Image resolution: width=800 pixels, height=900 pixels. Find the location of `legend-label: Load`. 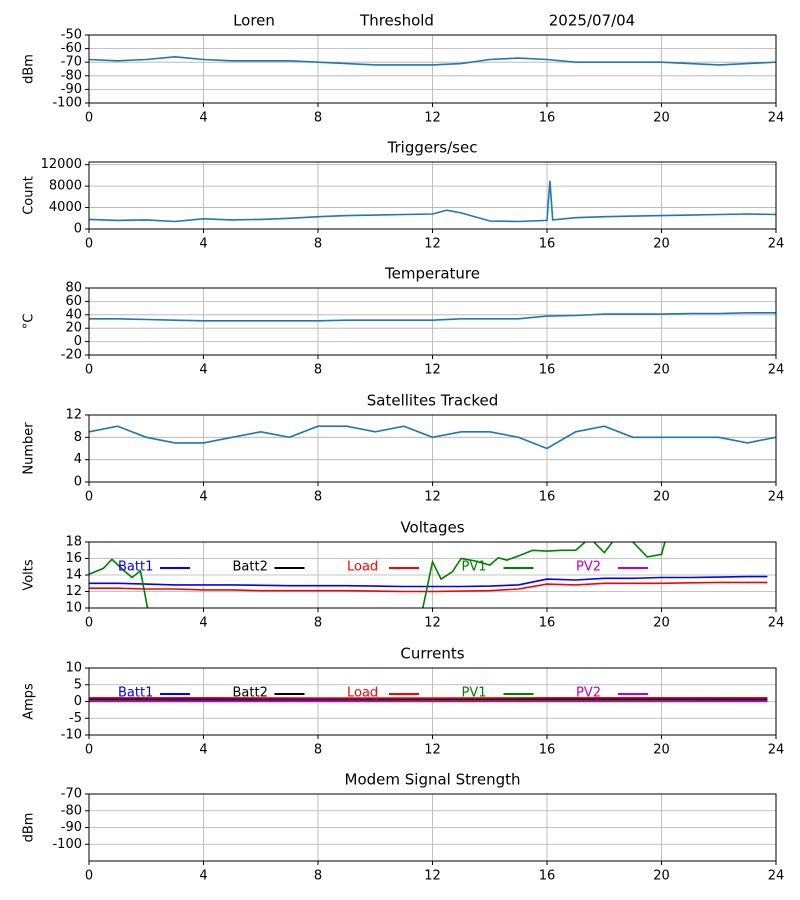

legend-label: Load is located at coordinates (362, 567).